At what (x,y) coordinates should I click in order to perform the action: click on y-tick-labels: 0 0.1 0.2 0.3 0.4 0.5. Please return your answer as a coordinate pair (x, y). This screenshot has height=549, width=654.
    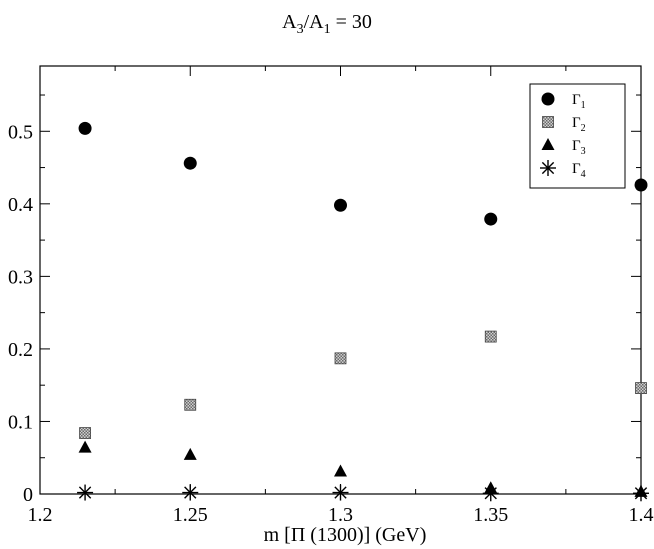
    Looking at the image, I should click on (20, 313).